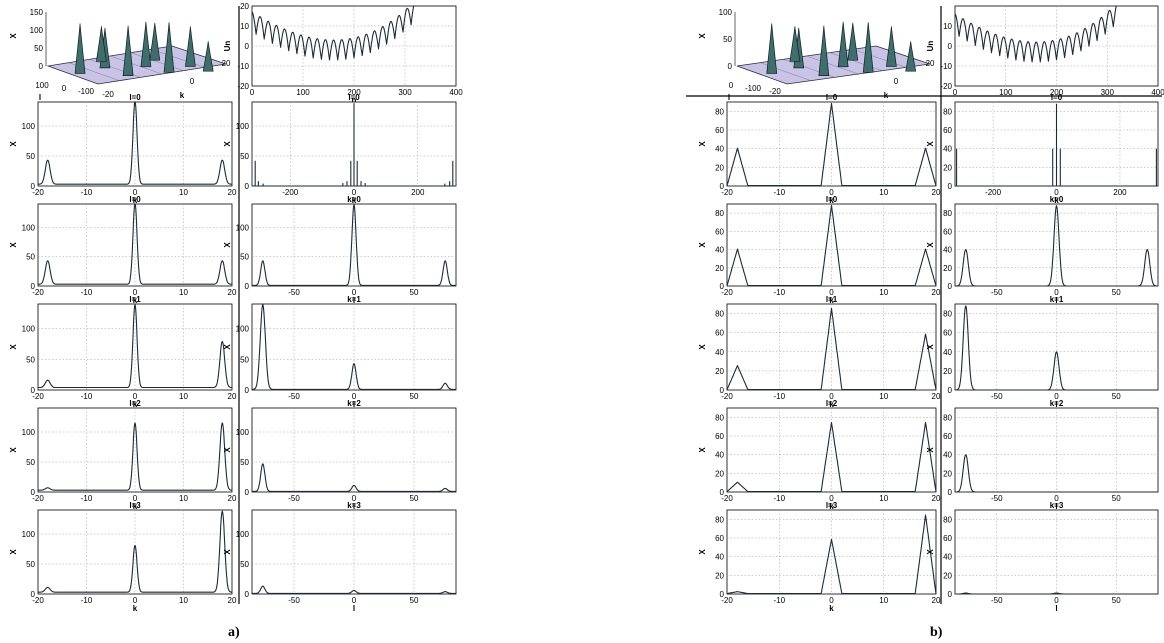 The height and width of the screenshot is (643, 1164). I want to click on plot-title: l=1, so click(832, 299).